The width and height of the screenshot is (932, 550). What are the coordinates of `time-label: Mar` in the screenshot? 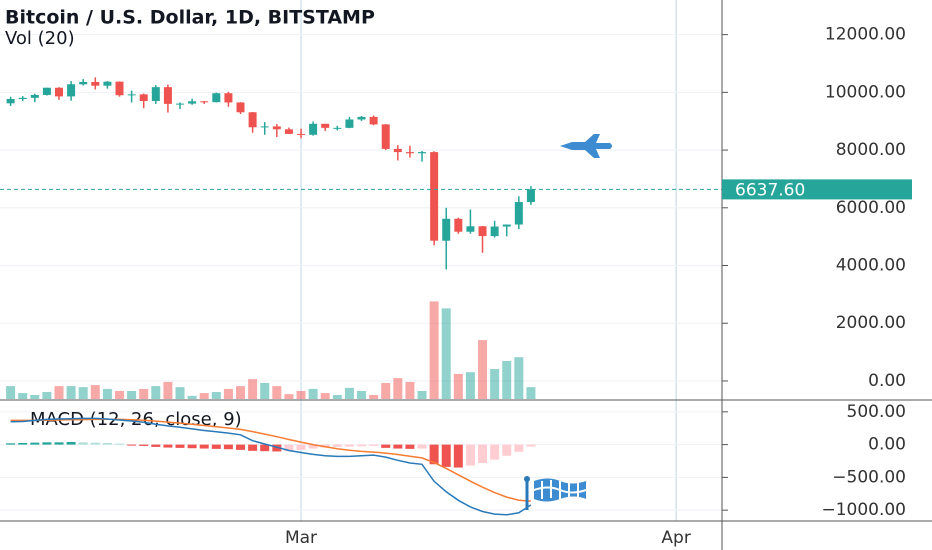 It's located at (301, 538).